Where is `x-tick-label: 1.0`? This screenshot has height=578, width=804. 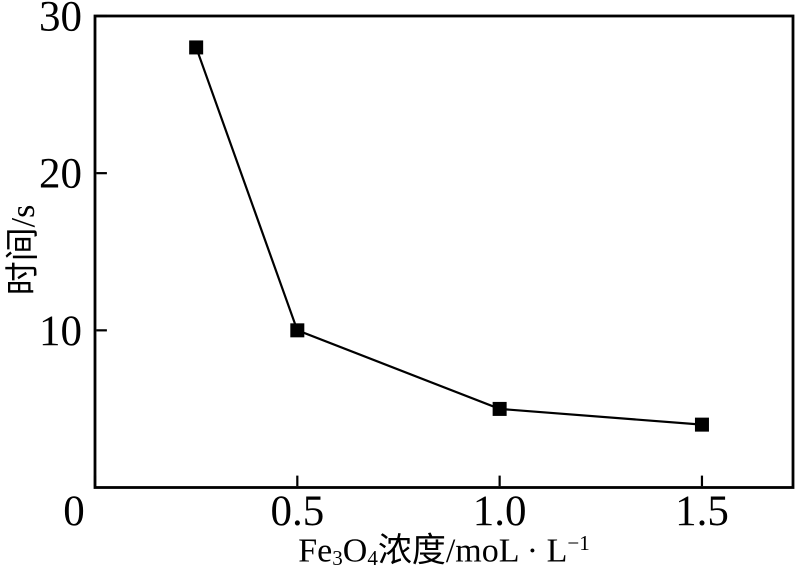
x-tick-label: 1.0 is located at coordinates (500, 511).